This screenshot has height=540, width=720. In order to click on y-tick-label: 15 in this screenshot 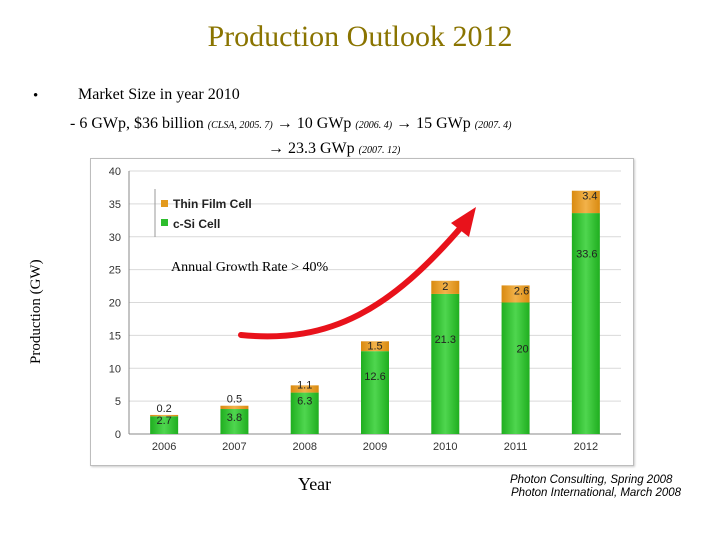, I will do `click(115, 336)`.